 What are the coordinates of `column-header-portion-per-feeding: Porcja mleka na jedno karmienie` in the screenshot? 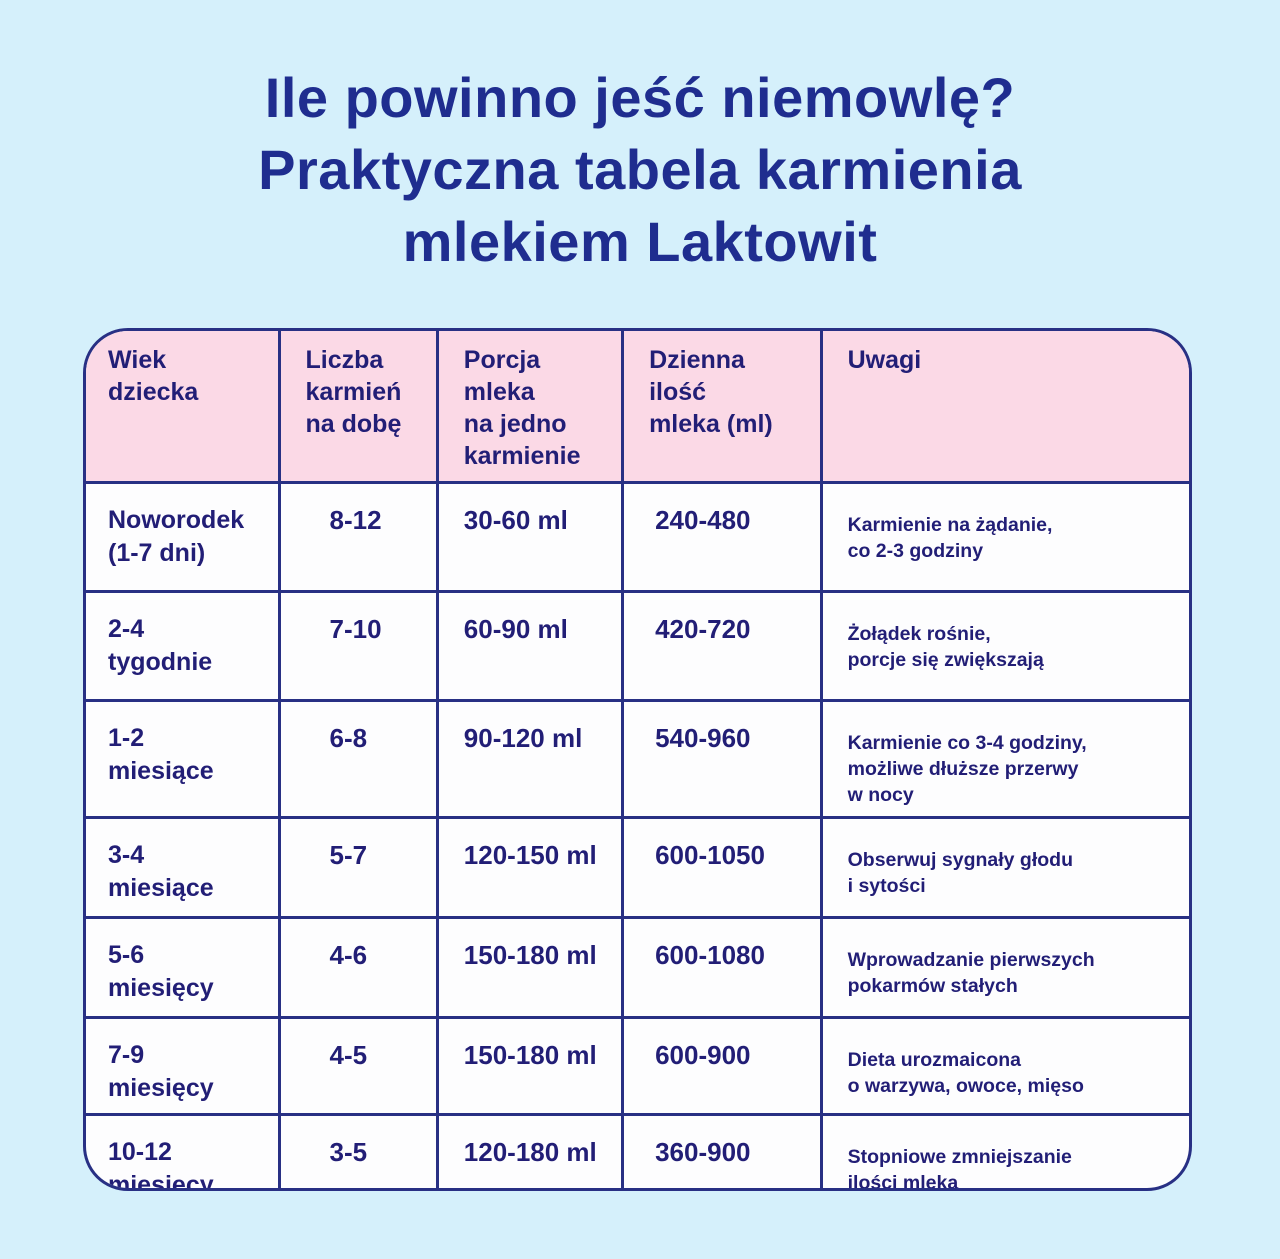 It's located at (531, 407).